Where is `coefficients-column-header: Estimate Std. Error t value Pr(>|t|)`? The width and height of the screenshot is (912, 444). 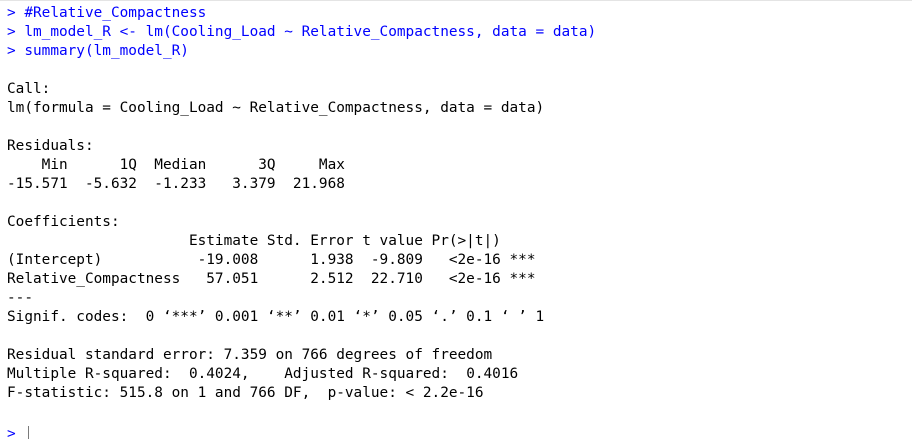 coefficients-column-header: Estimate Std. Error t value Pr(>|t|) is located at coordinates (271, 241).